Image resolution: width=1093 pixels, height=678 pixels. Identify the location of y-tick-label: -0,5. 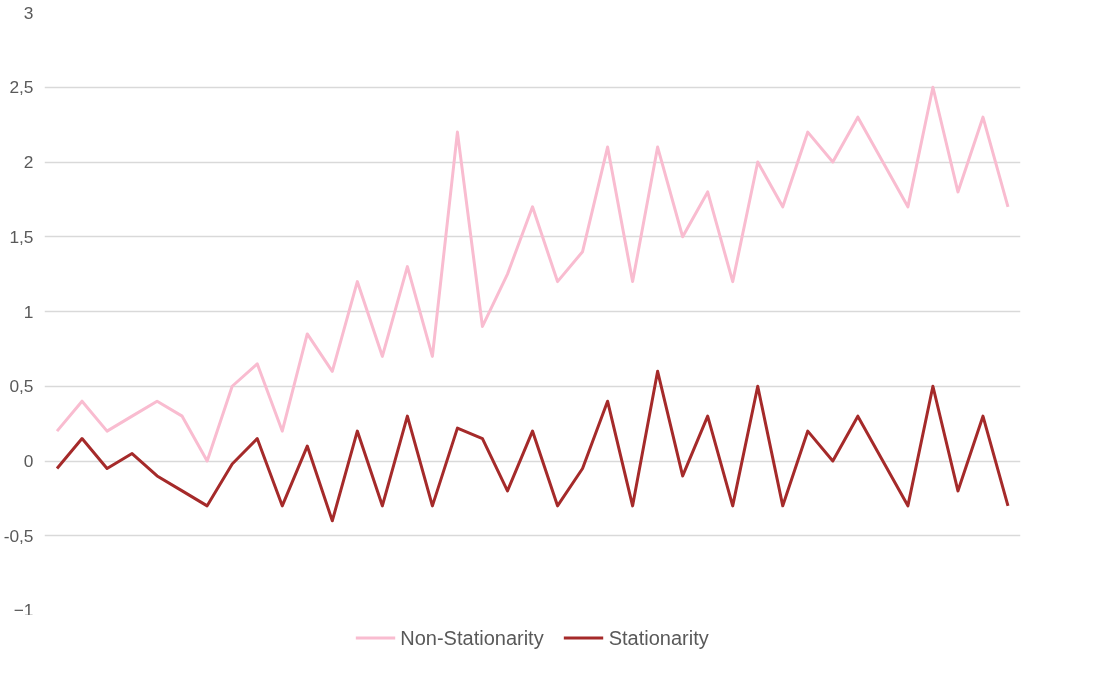
(18, 535).